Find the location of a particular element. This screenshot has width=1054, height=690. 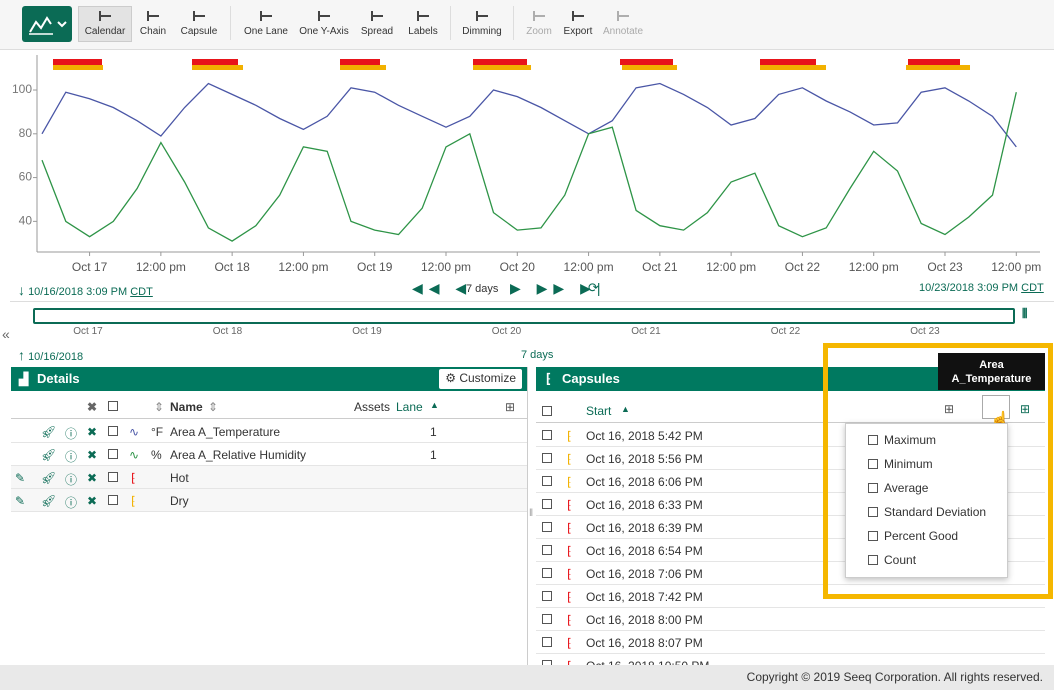

nav-back: ◀◀ ◀ is located at coordinates (442, 288).